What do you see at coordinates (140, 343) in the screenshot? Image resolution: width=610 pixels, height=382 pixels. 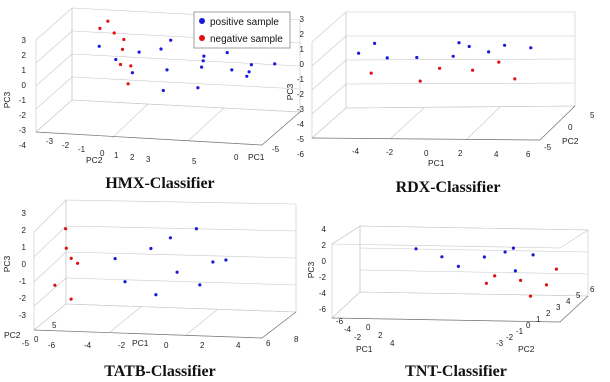 I see `x-axis-label: PC1` at bounding box center [140, 343].